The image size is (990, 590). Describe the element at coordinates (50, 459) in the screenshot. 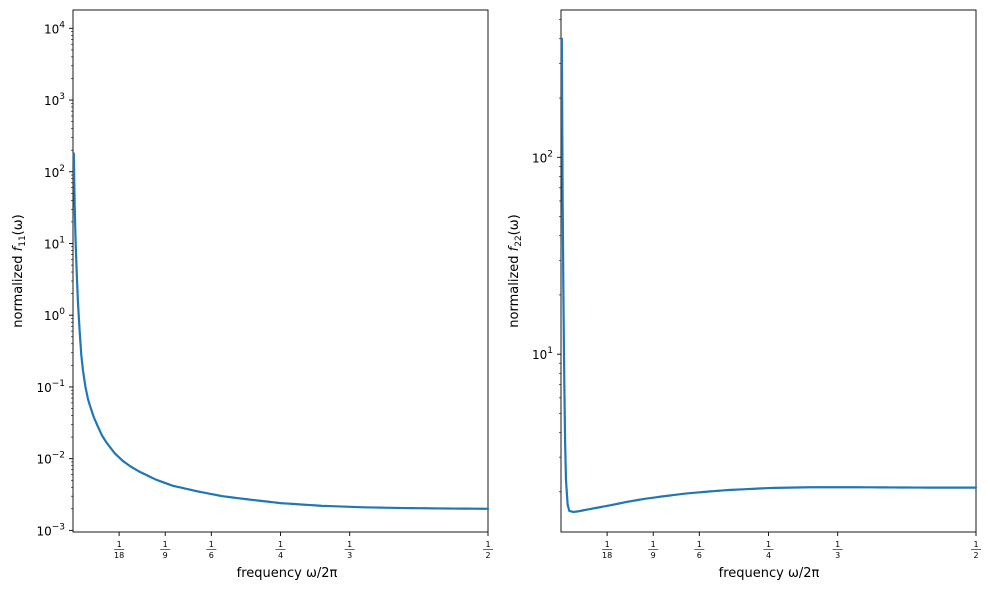

I see `y-tick-label: 10⁻²` at that location.